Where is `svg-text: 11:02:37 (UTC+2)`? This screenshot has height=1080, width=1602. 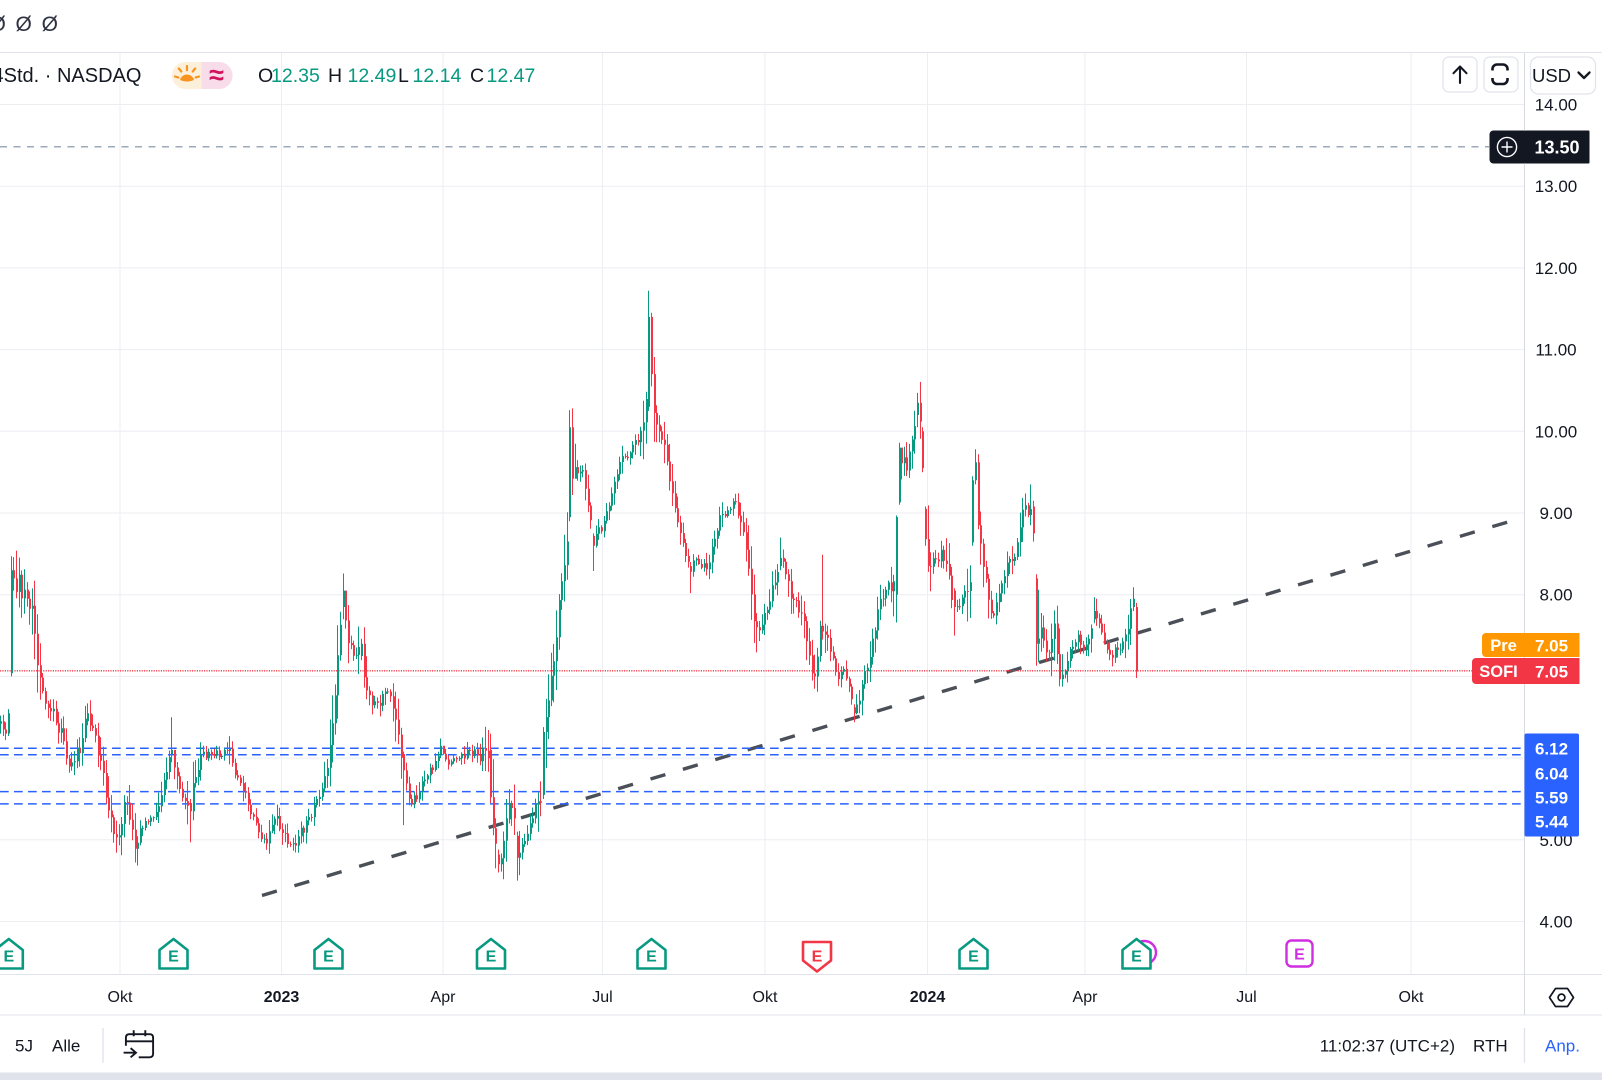 svg-text: 11:02:37 (UTC+2) is located at coordinates (1387, 1046).